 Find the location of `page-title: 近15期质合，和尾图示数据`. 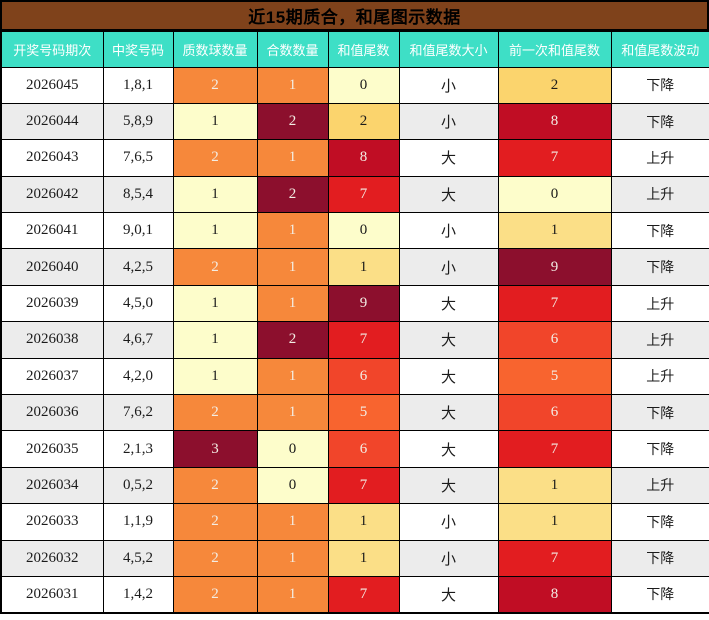

page-title: 近15期质合，和尾图示数据 is located at coordinates (354, 17).